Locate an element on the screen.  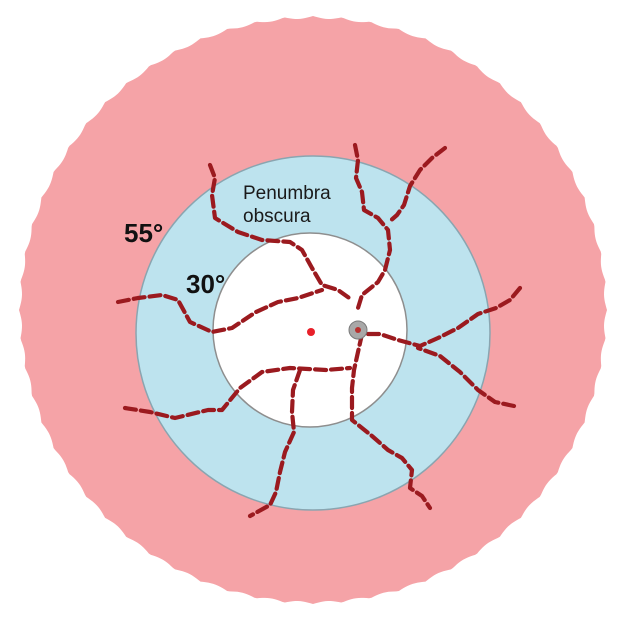
vessel-right-upper is located at coordinates (441, 317).